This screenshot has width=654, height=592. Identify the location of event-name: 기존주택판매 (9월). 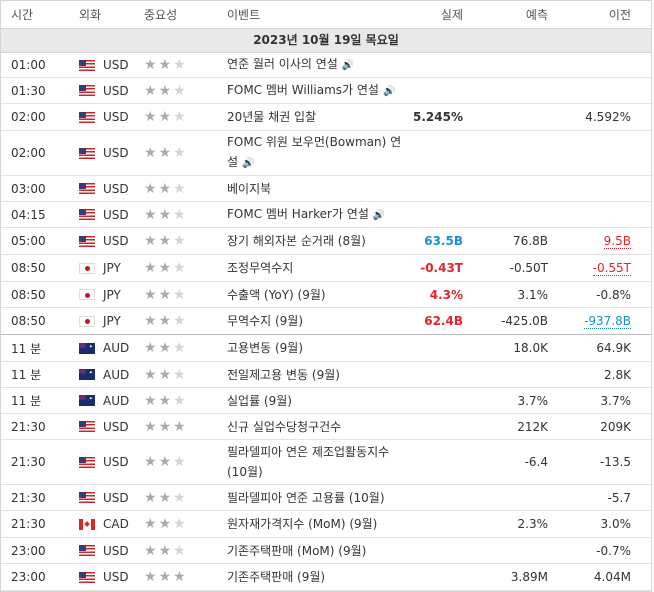
(317, 577).